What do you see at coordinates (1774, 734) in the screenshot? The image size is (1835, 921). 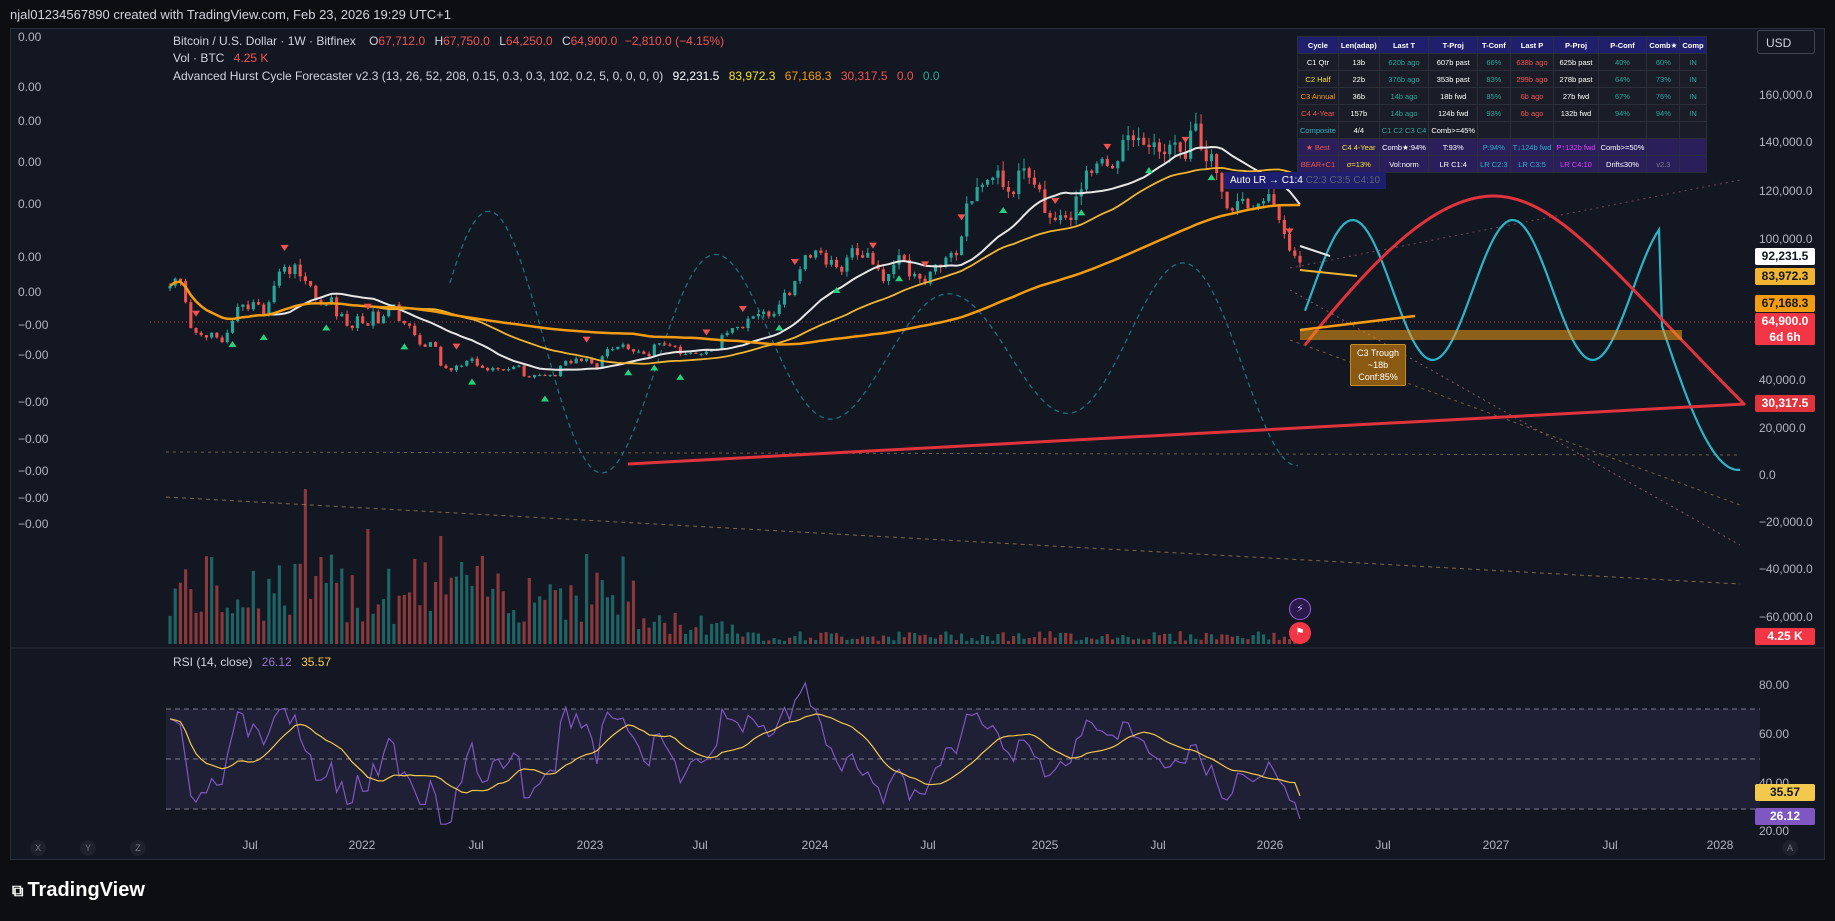 I see `rsi-tick: 60.00` at bounding box center [1774, 734].